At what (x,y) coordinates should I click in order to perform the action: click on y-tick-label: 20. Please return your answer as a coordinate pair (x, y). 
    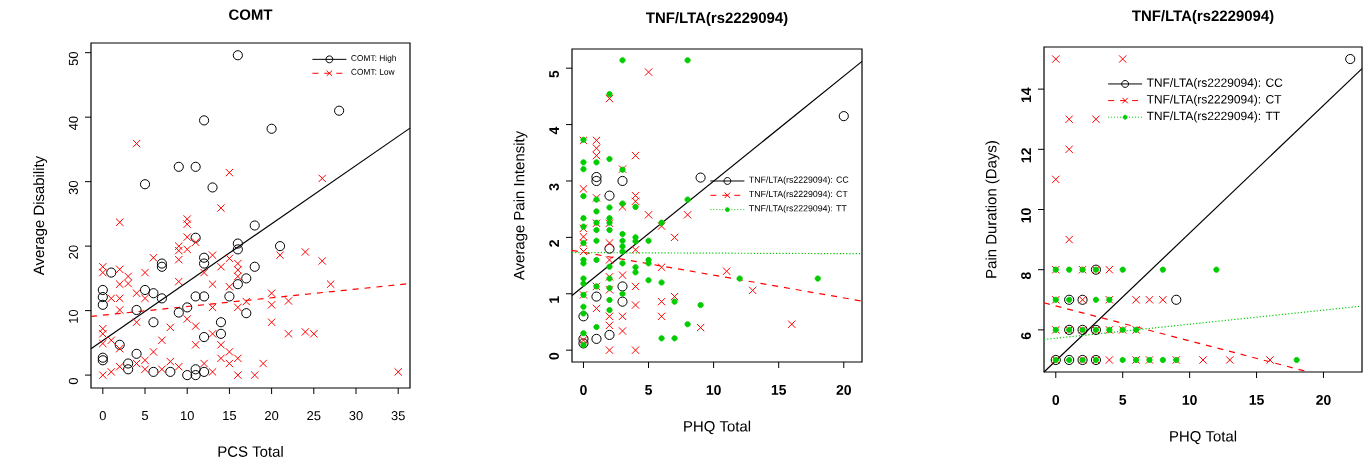
    Looking at the image, I should click on (73, 252).